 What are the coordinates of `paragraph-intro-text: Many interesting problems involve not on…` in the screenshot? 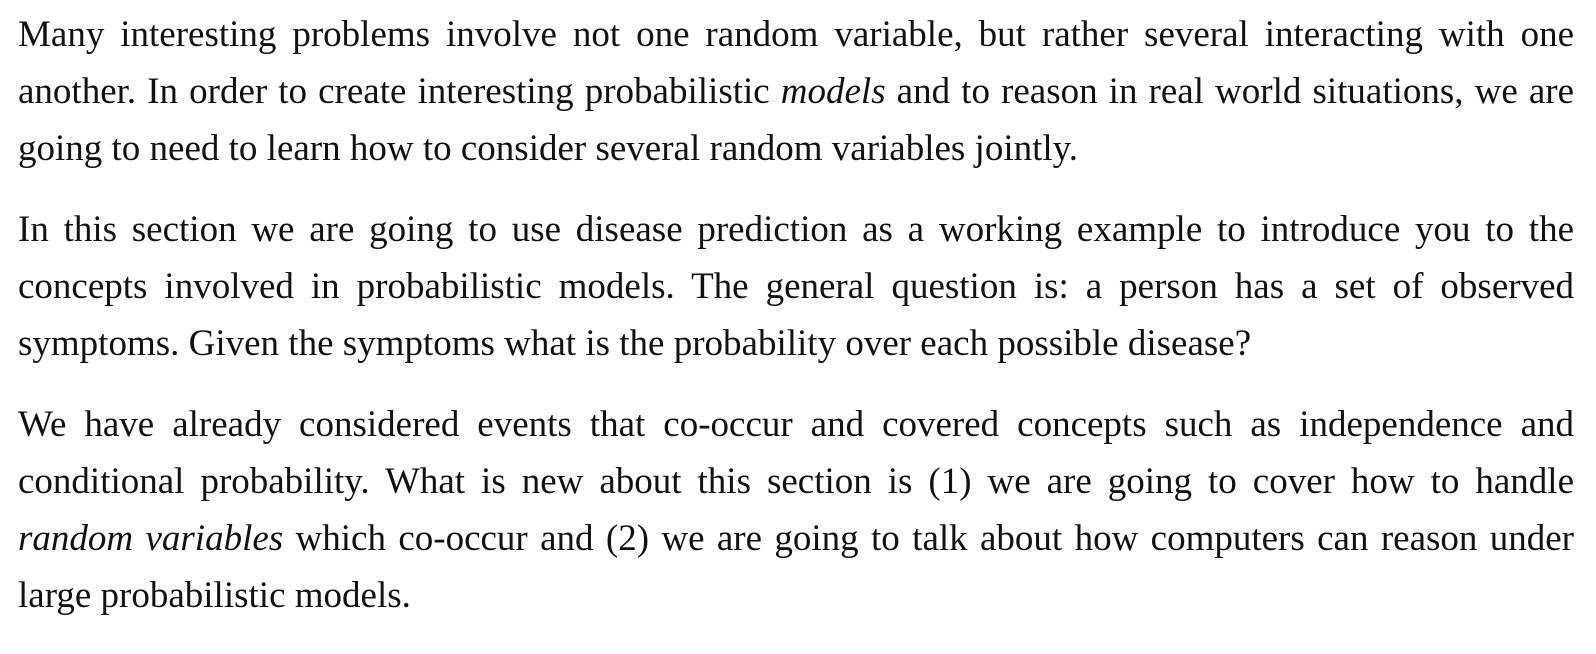 It's located at (796, 63).